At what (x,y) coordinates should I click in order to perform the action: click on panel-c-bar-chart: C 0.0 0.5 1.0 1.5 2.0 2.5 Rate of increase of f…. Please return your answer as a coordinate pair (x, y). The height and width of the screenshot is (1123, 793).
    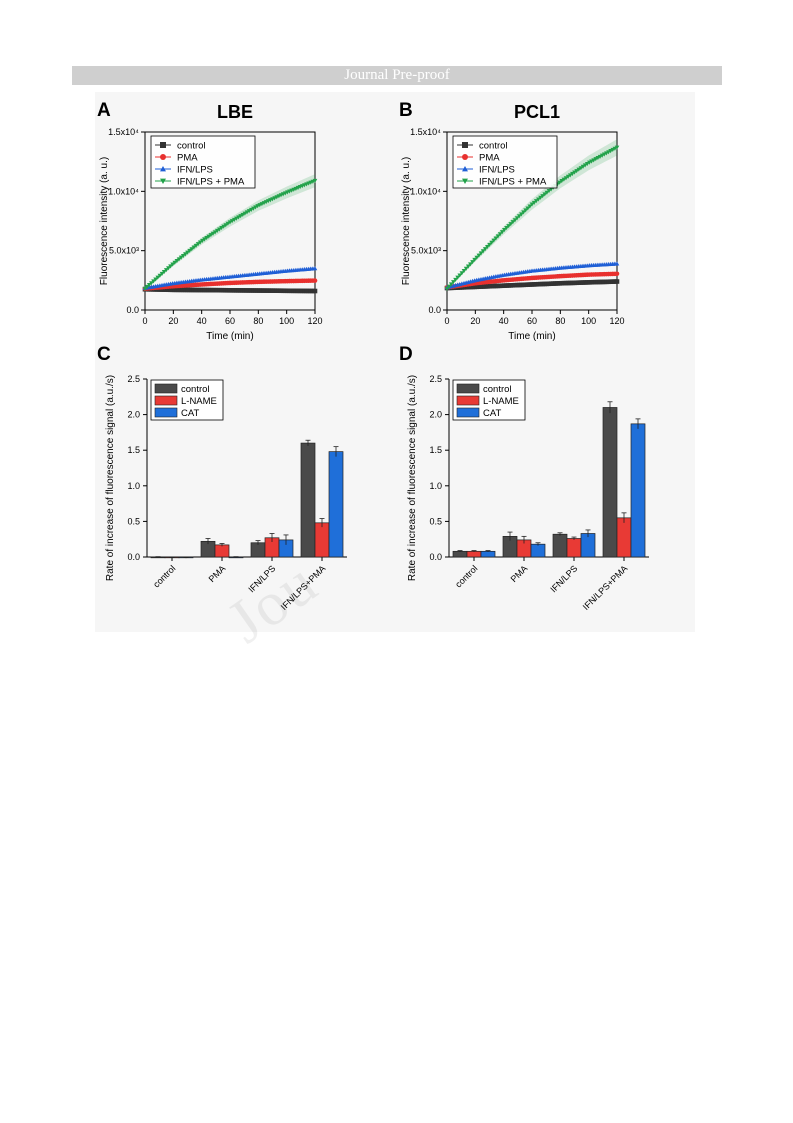
    Looking at the image, I should click on (240, 487).